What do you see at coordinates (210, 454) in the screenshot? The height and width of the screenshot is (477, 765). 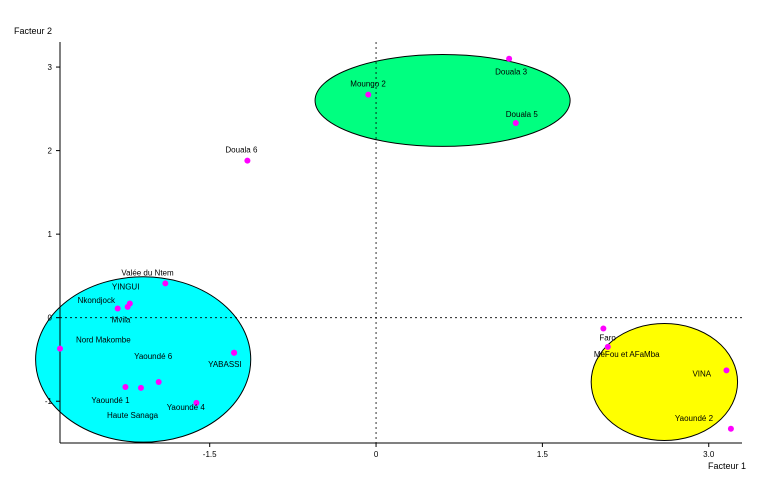 I see `x-tick-label: -1.5` at bounding box center [210, 454].